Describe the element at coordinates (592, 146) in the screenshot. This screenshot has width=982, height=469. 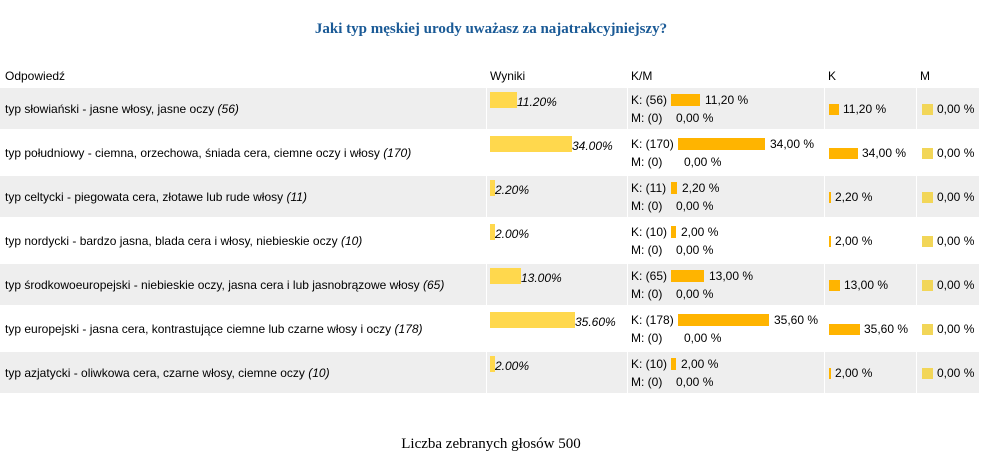
I see `results-percent: 34.00%` at that location.